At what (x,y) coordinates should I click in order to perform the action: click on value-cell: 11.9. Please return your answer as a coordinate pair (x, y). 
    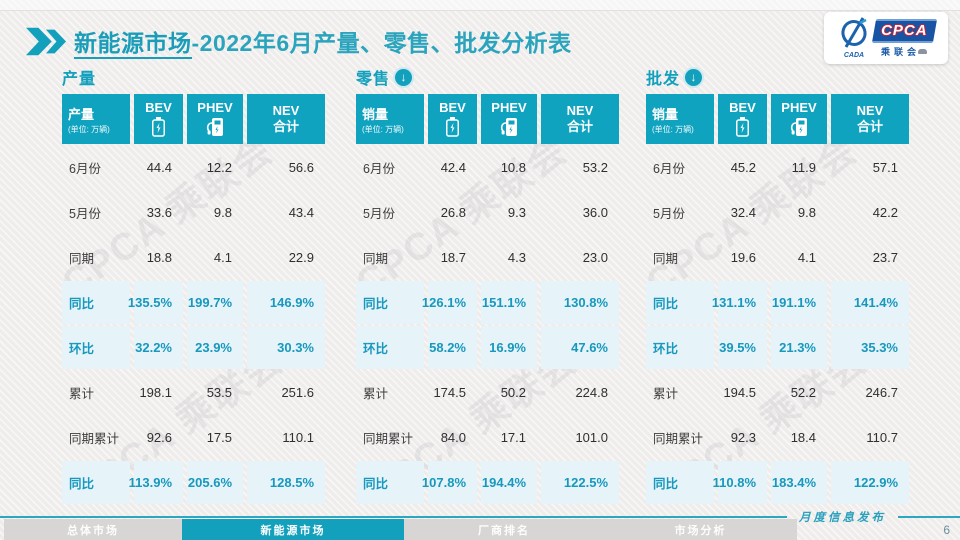
    Looking at the image, I should click on (803, 167).